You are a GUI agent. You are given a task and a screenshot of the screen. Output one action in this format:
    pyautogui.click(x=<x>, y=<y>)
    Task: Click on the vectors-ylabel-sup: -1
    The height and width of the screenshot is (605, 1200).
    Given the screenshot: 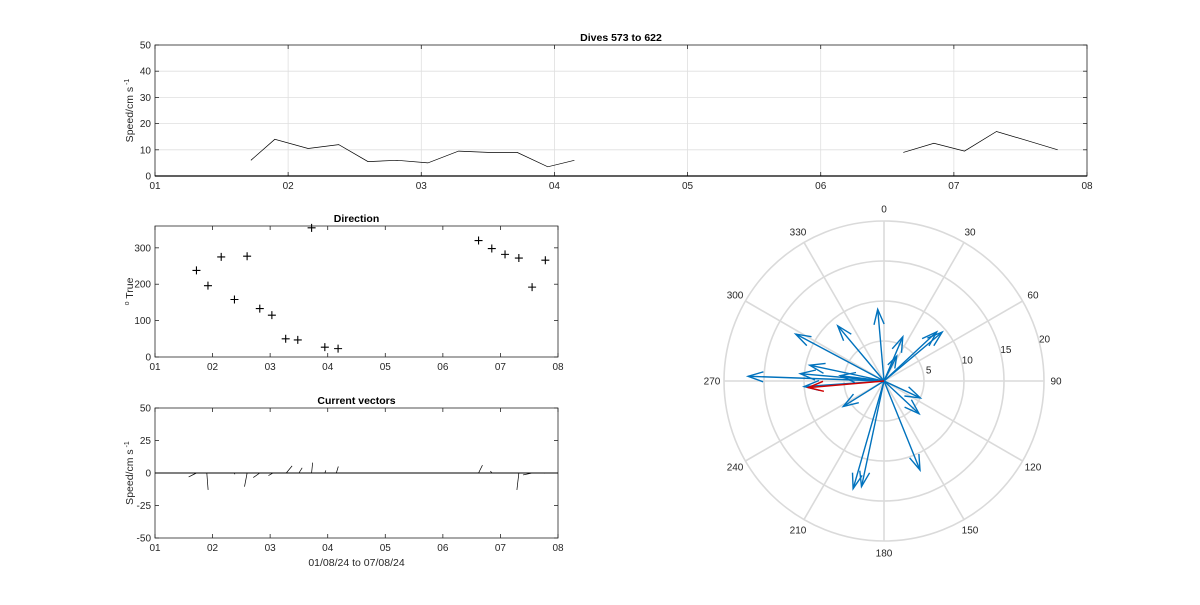 What is the action you would take?
    pyautogui.click(x=127, y=445)
    